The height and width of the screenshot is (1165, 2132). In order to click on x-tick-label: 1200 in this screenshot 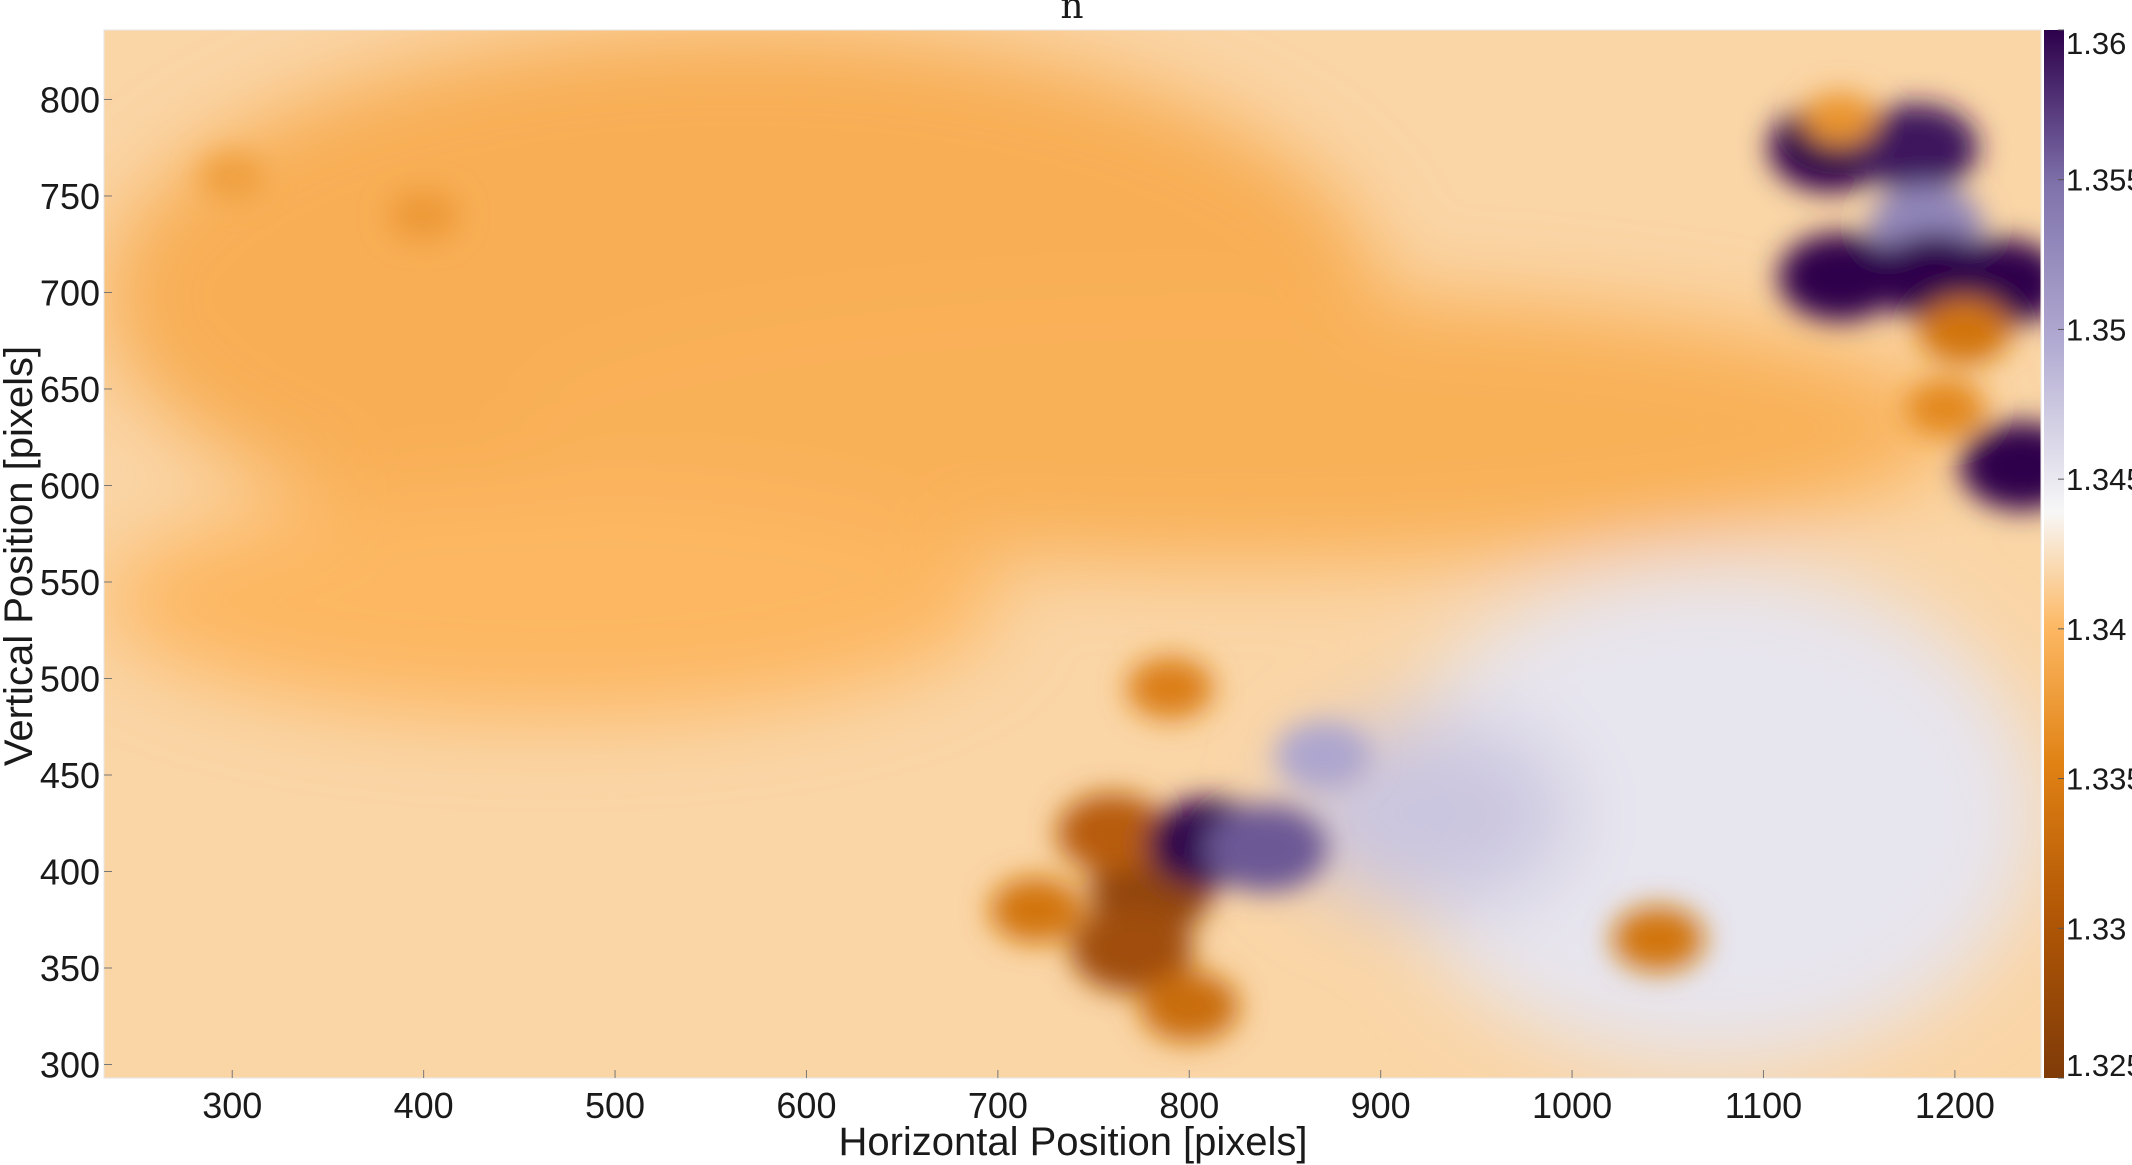, I will do `click(1955, 1105)`.